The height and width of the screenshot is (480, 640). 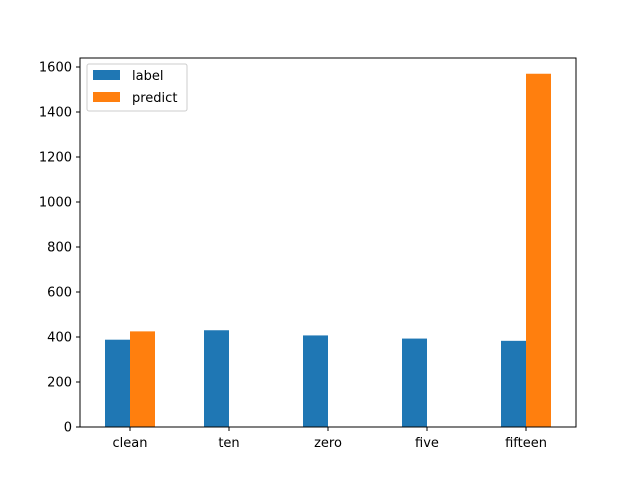 What do you see at coordinates (68, 428) in the screenshot?
I see `y-tick-label: 0` at bounding box center [68, 428].